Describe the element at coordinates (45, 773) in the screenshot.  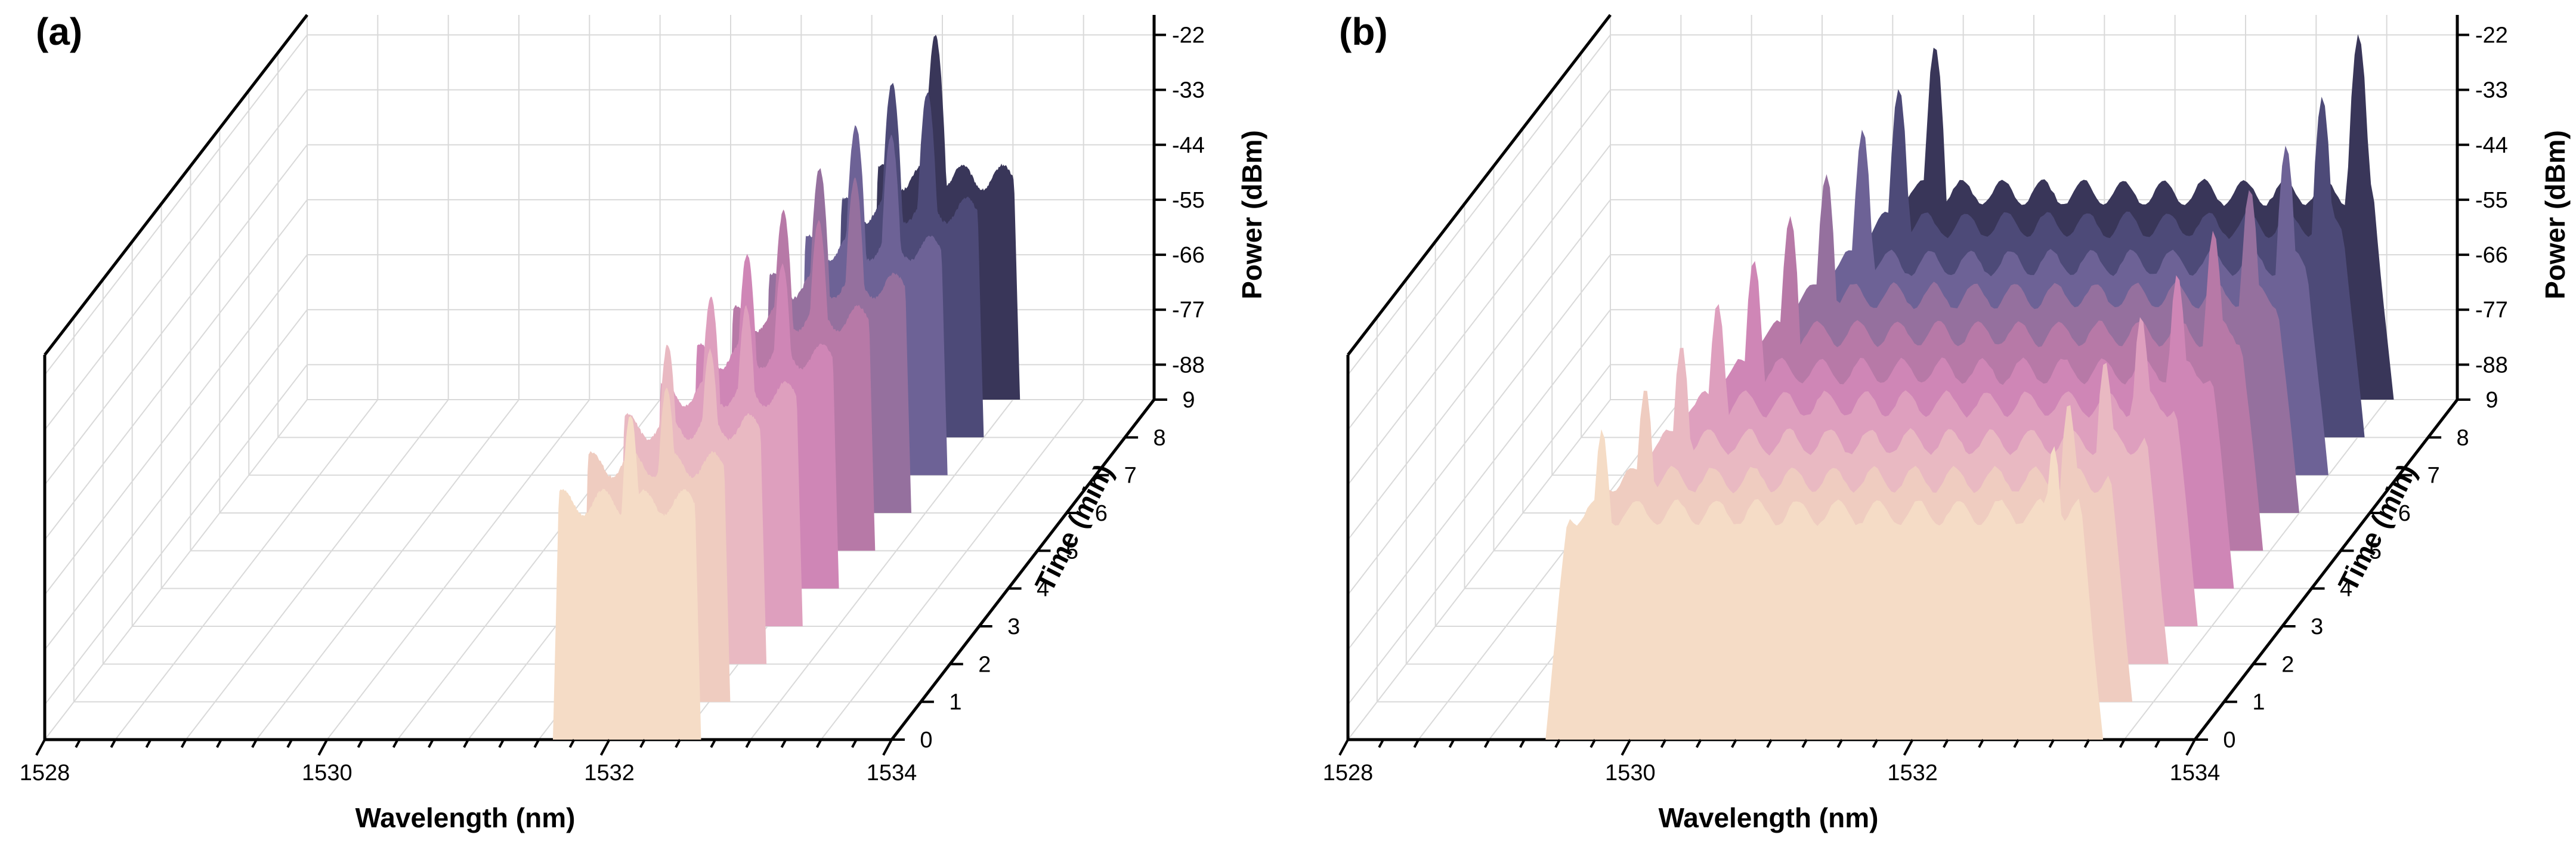
I see `x-tick-label: 1528` at that location.